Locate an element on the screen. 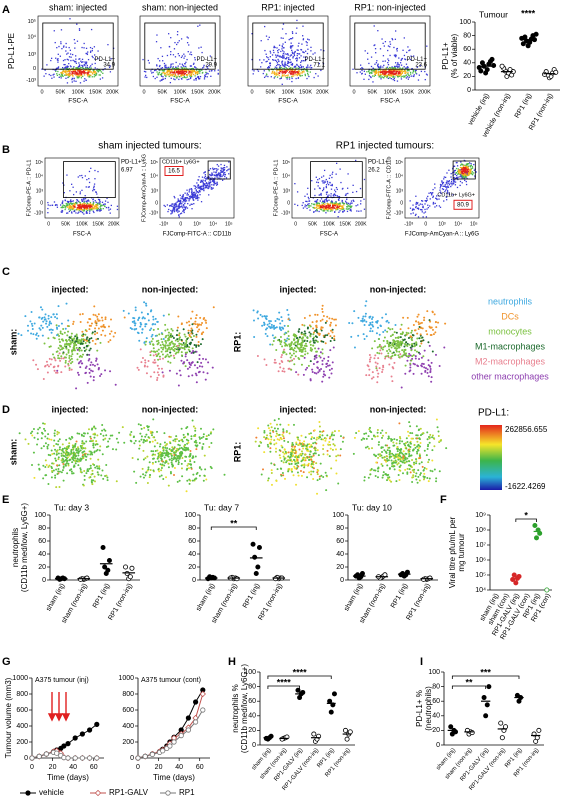  panel-label: A is located at coordinates (6, 10).